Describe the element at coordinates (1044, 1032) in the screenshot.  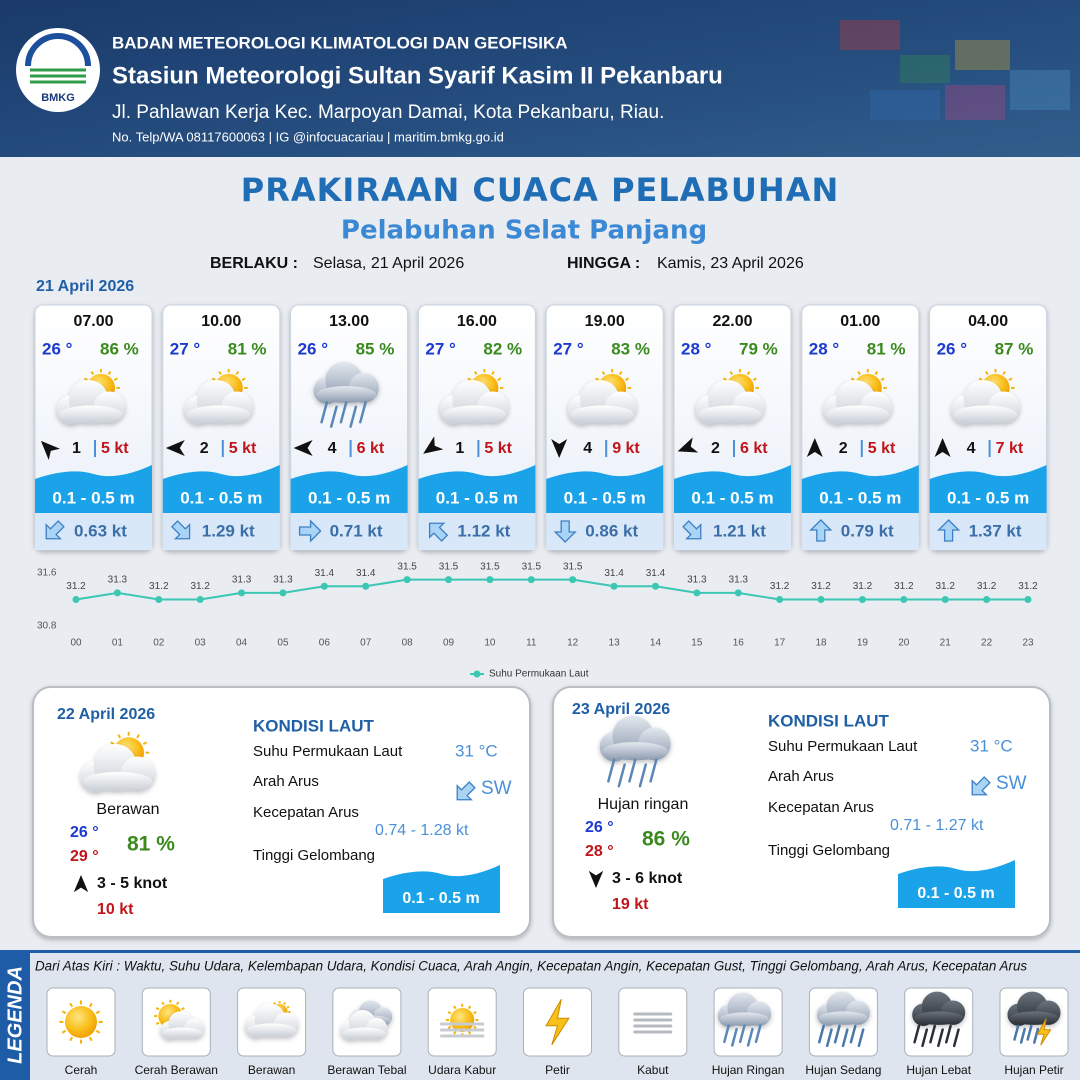
I see `lightning-icon` at that location.